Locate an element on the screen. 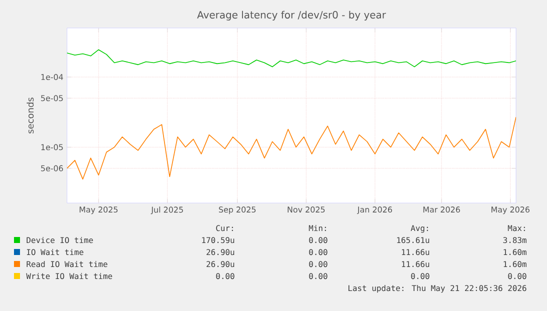 The image size is (547, 311). line-series is located at coordinates (291, 58).